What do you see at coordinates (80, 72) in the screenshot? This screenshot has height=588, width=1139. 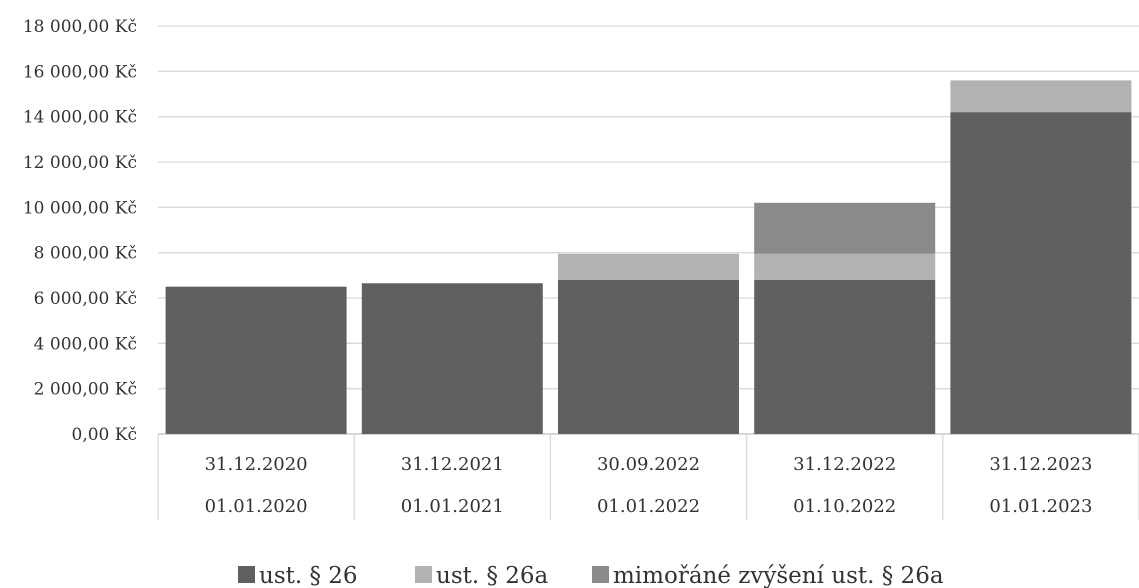 I see `y-tick-label: 16 000,00 Kč` at bounding box center [80, 72].